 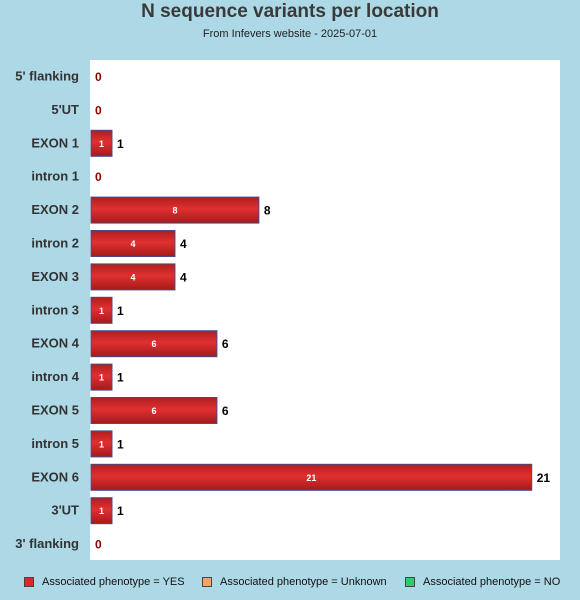 I want to click on category-label: 3'UT, so click(x=65, y=510).